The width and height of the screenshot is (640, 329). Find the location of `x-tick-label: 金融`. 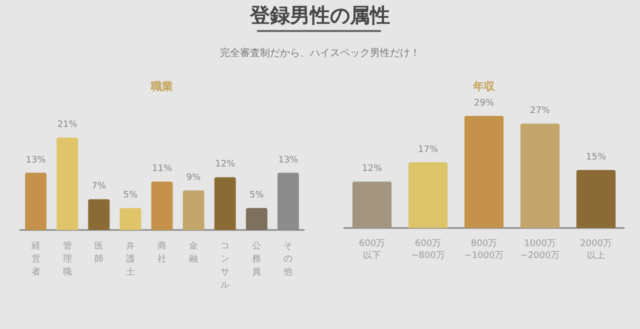

x-tick-label: 金融 is located at coordinates (193, 252).